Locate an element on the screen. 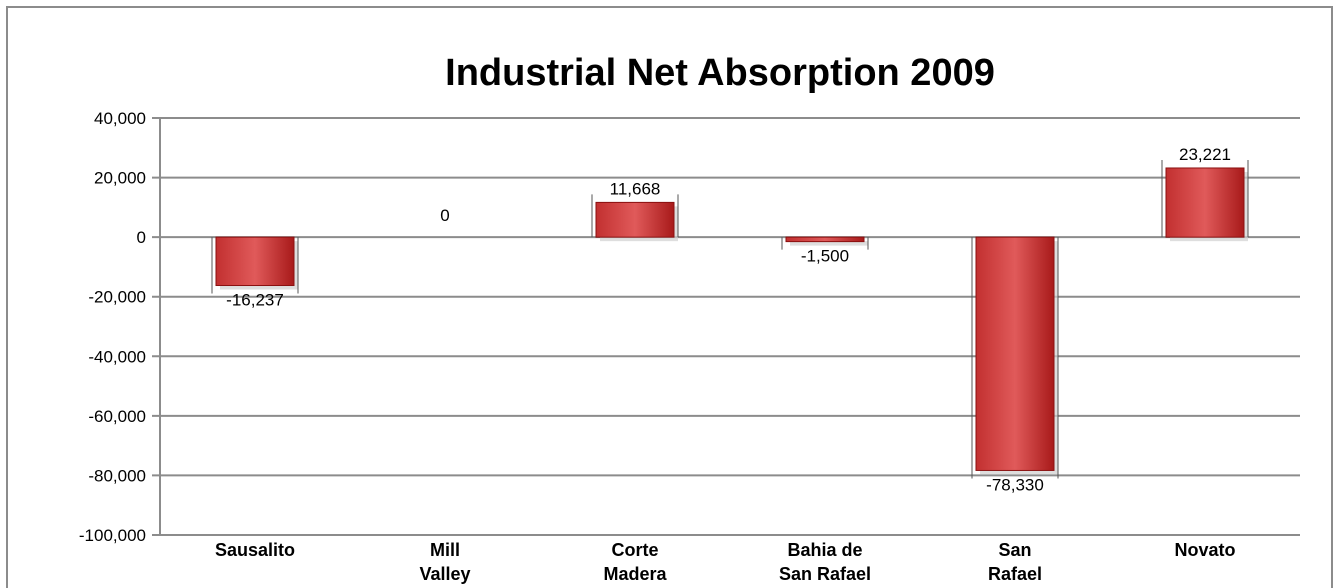 The height and width of the screenshot is (588, 1343). y-tick-label: 0 is located at coordinates (141, 237).